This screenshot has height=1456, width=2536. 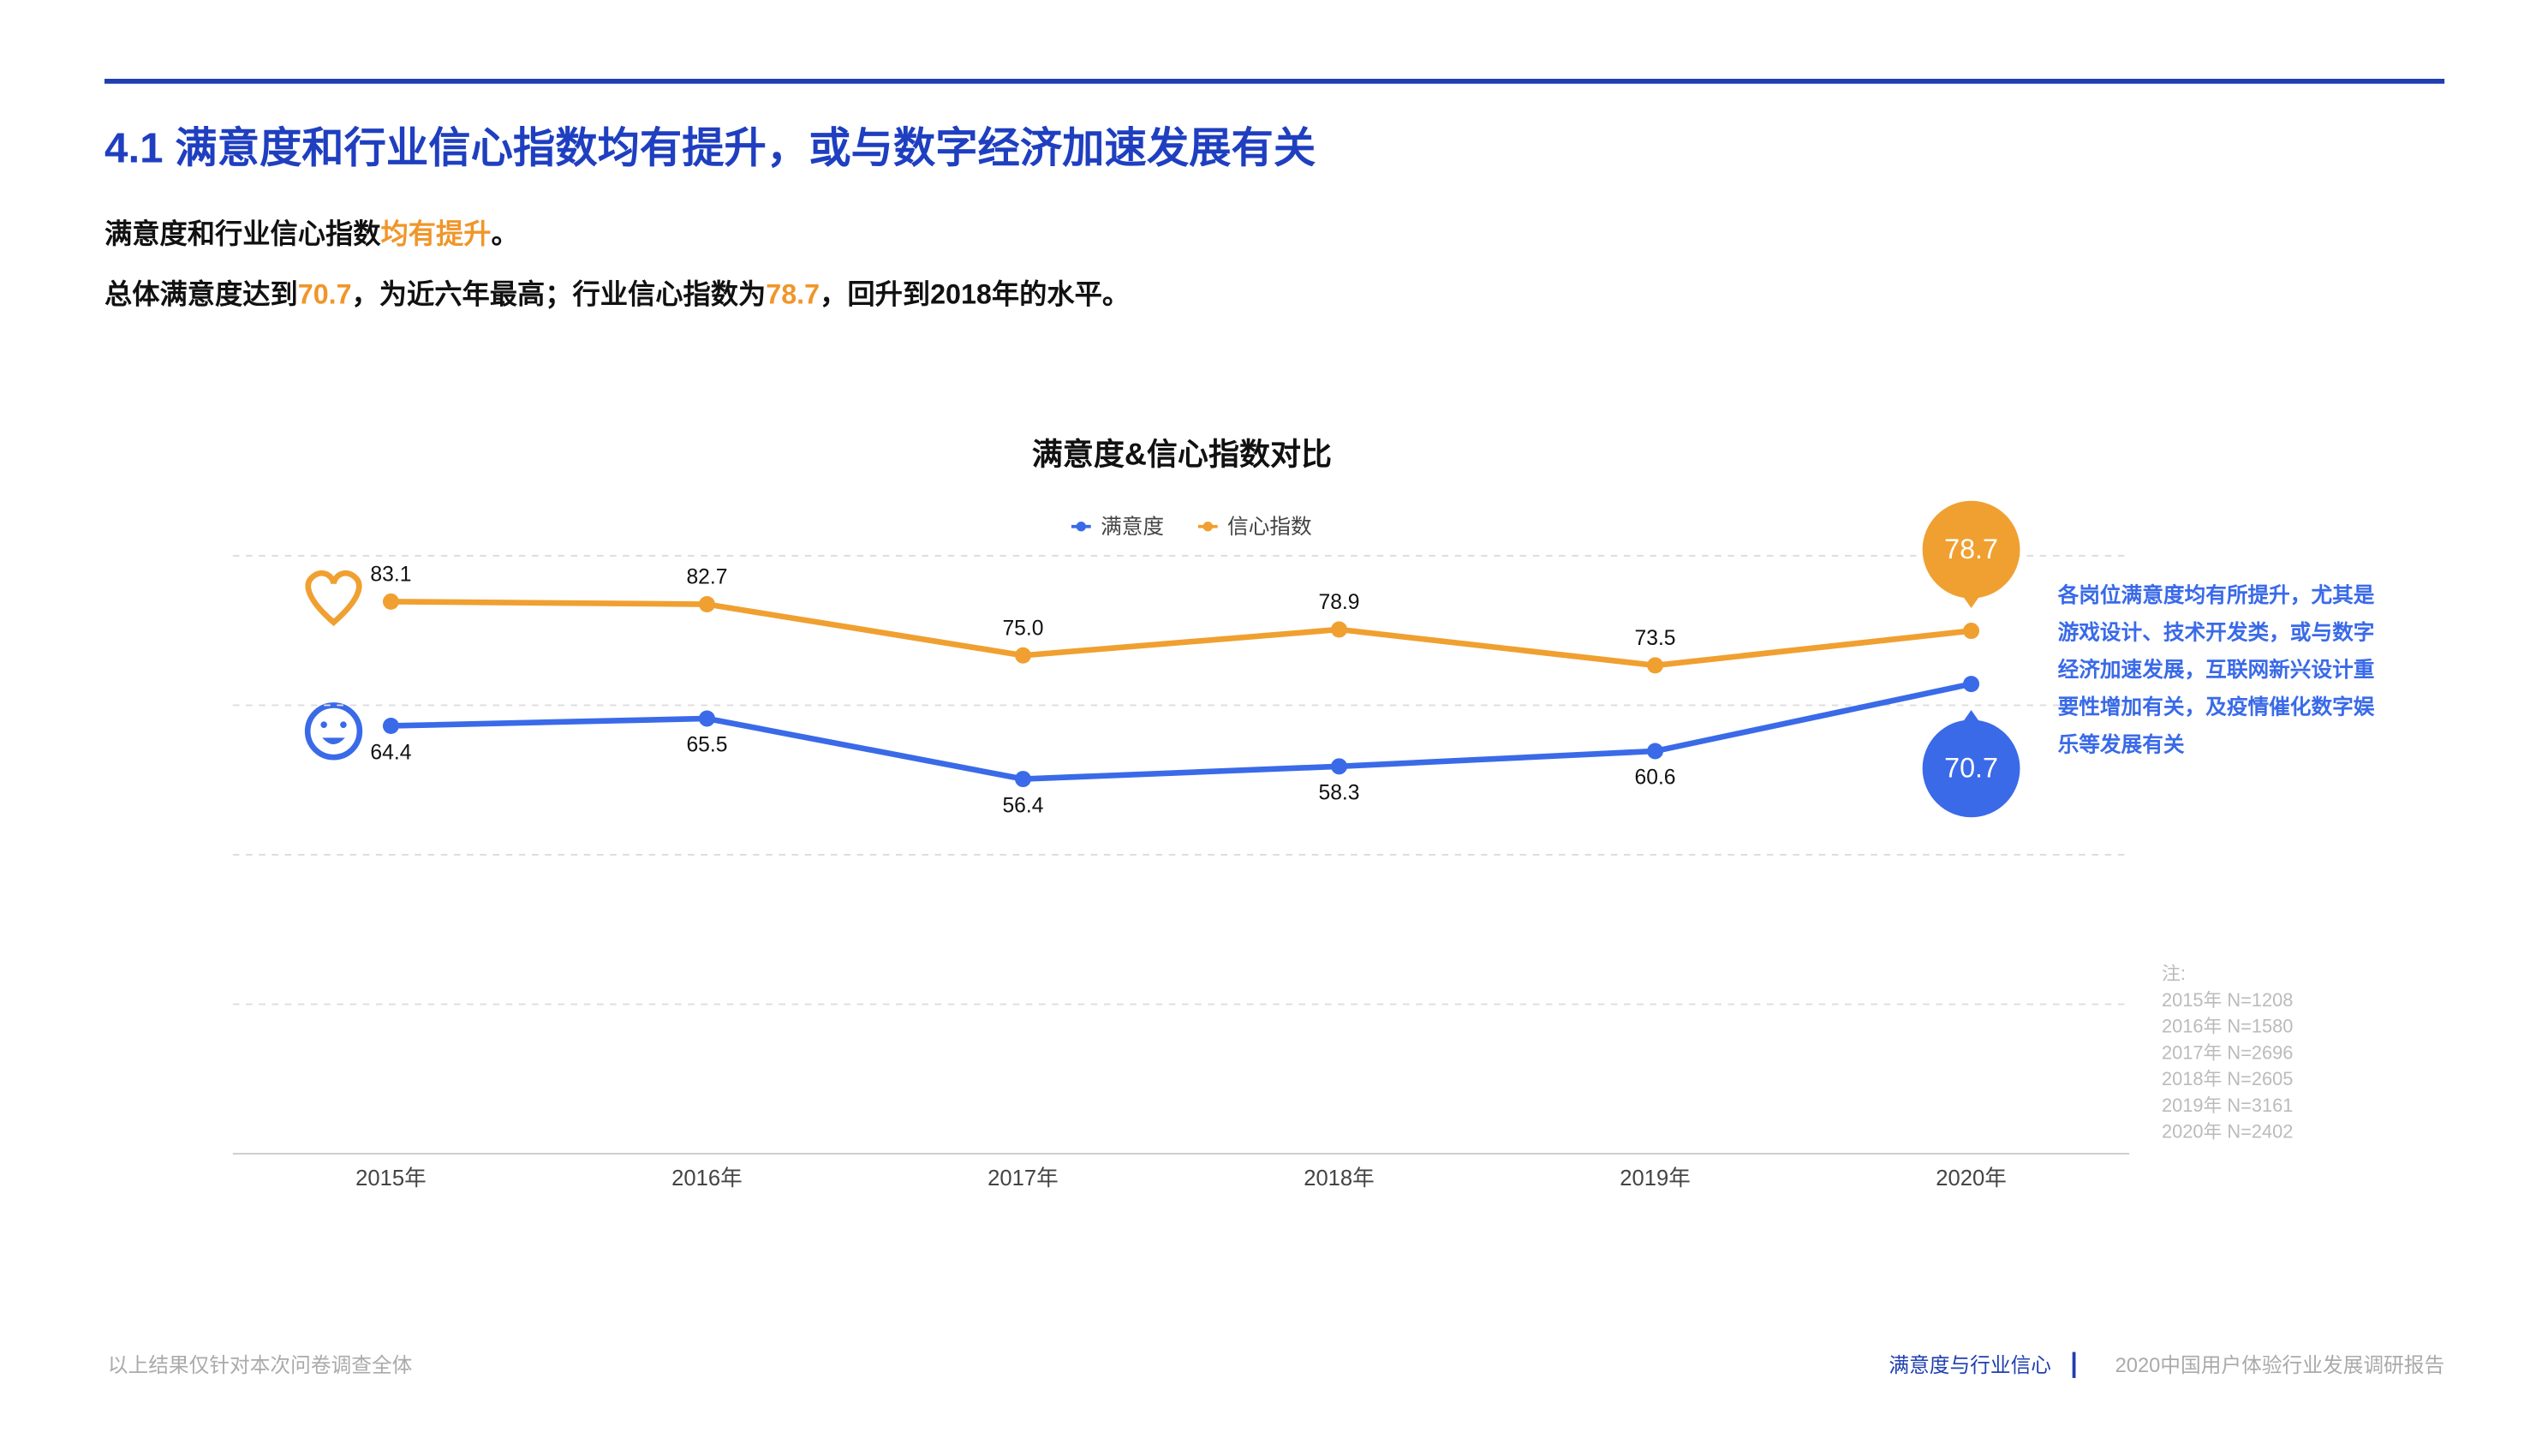 I want to click on annotation-line: 游戏设计、技术开发类，或与数字, so click(x=2216, y=631).